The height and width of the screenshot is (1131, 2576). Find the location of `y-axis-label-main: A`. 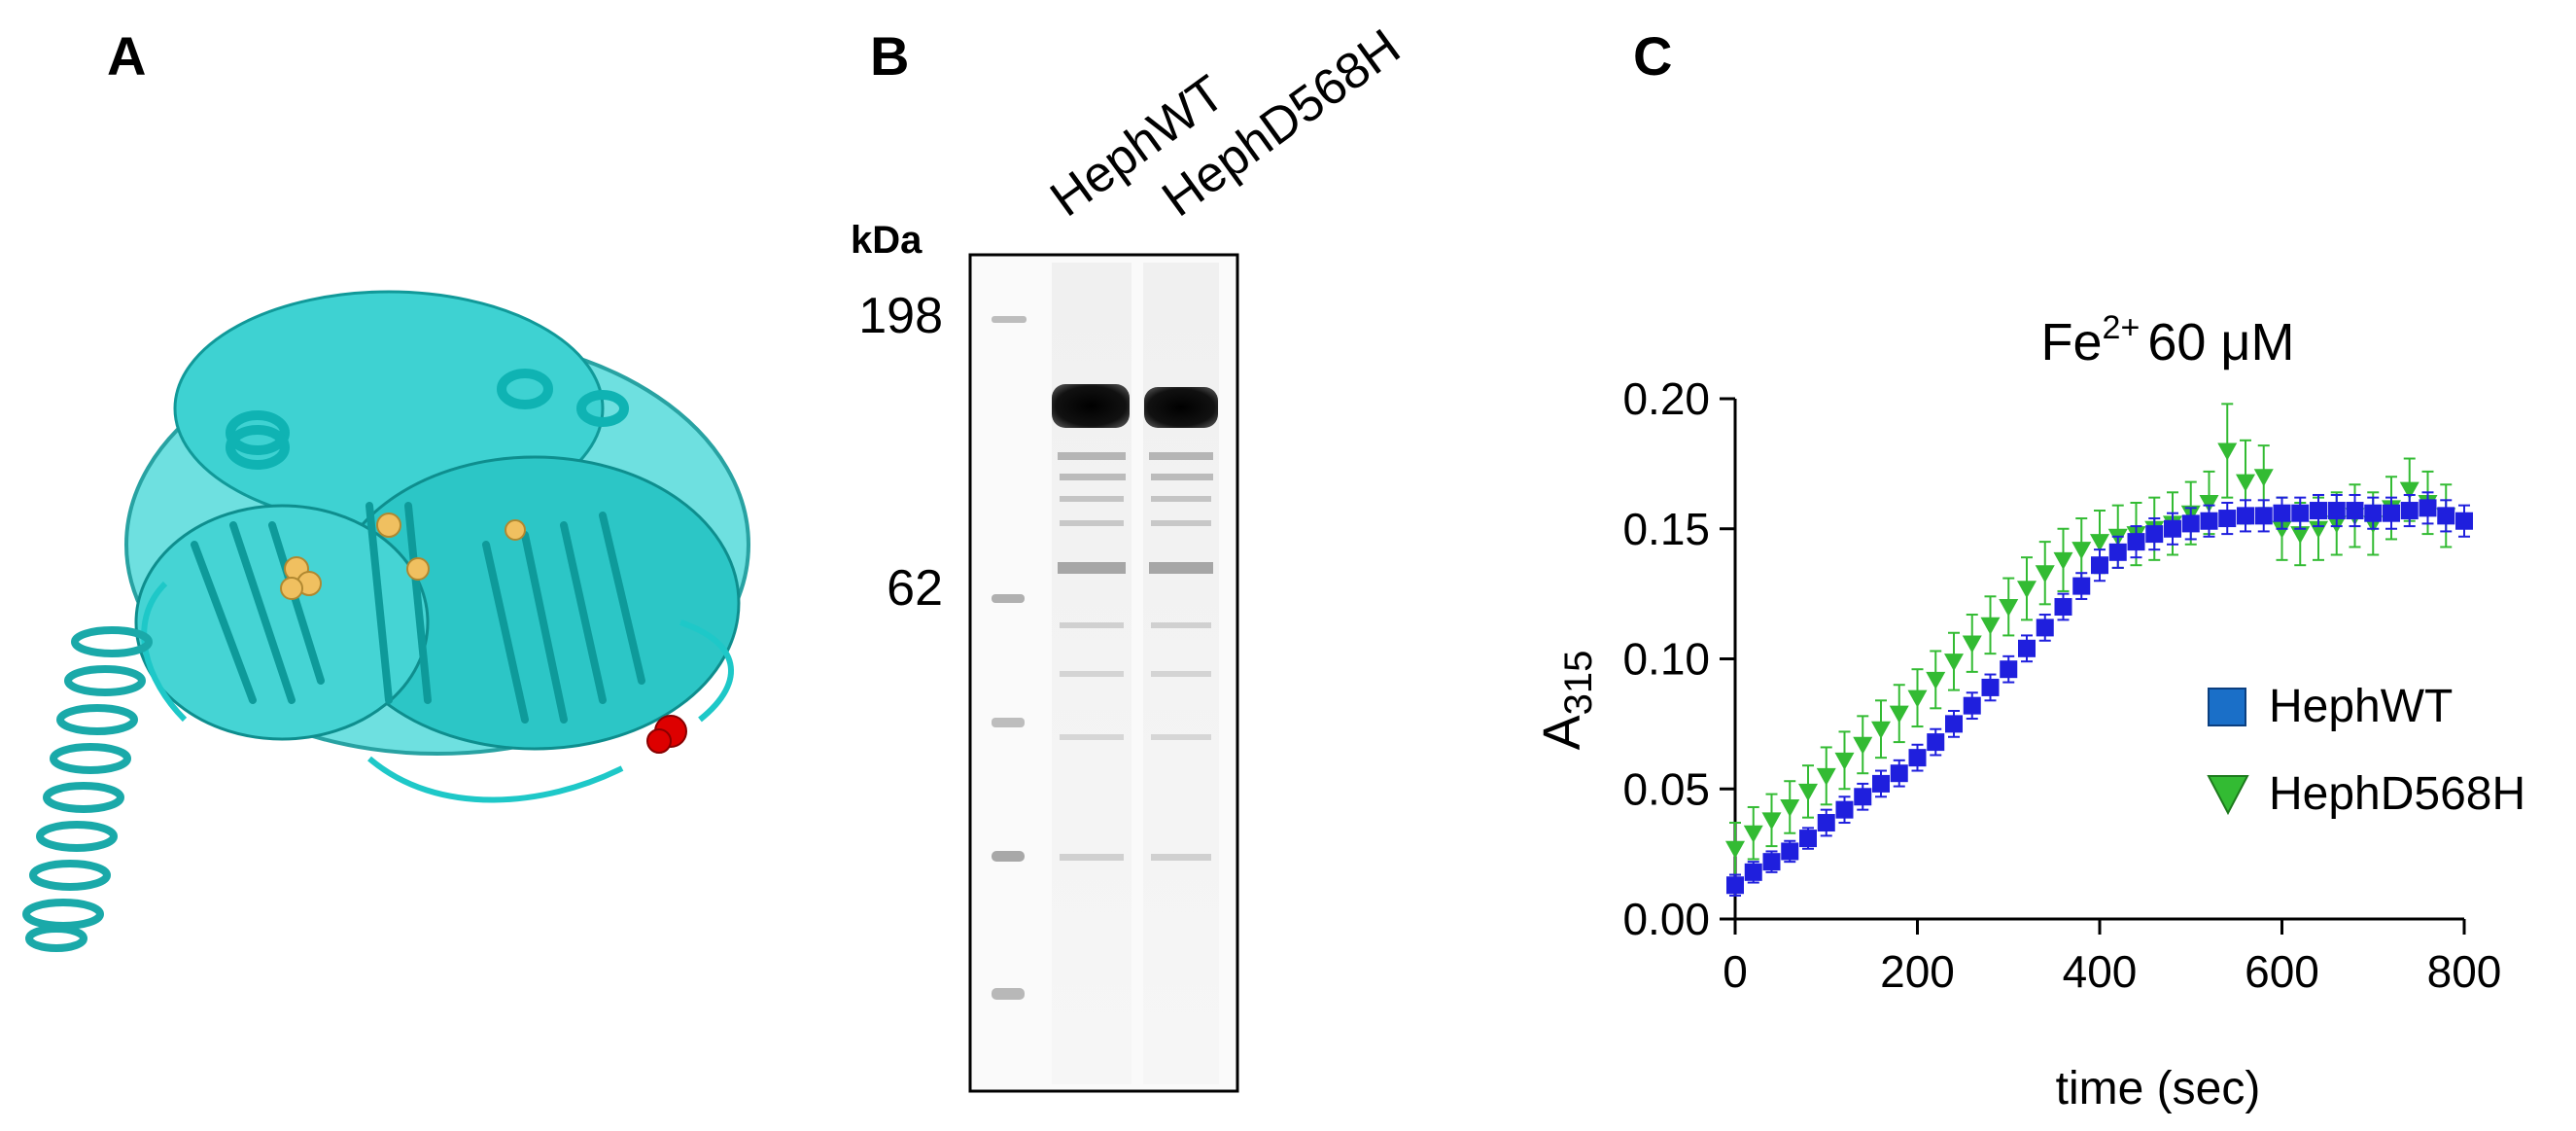

y-axis-label-main: A is located at coordinates (1562, 733).